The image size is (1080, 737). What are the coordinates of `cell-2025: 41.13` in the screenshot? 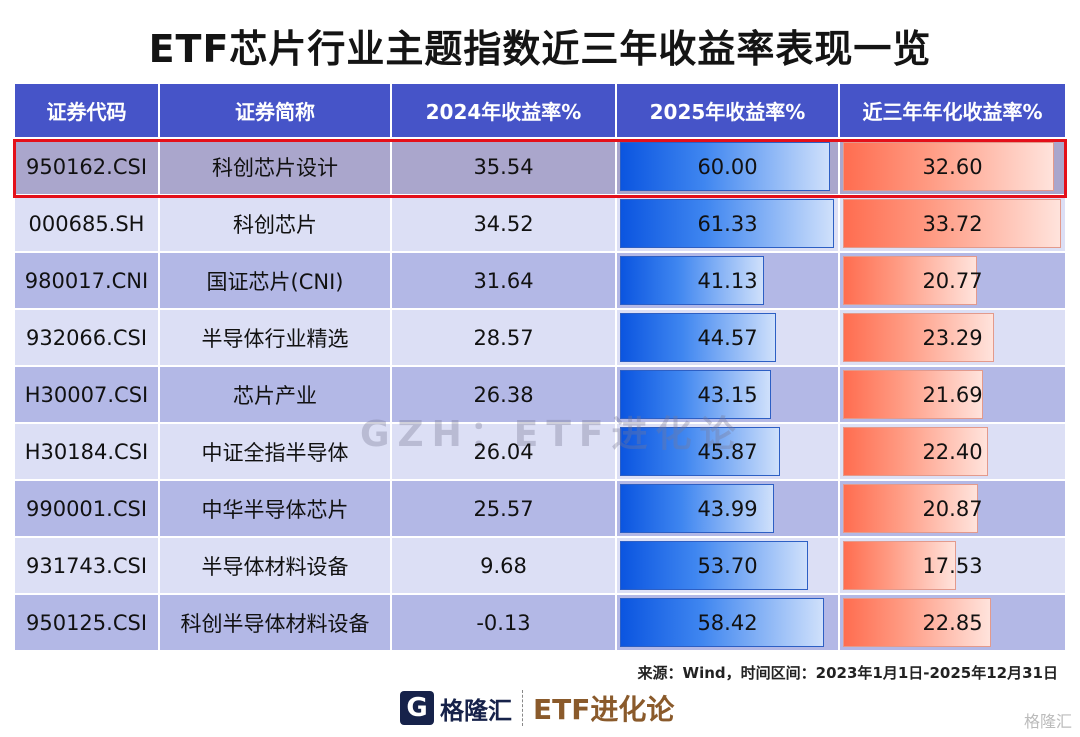 It's located at (728, 280).